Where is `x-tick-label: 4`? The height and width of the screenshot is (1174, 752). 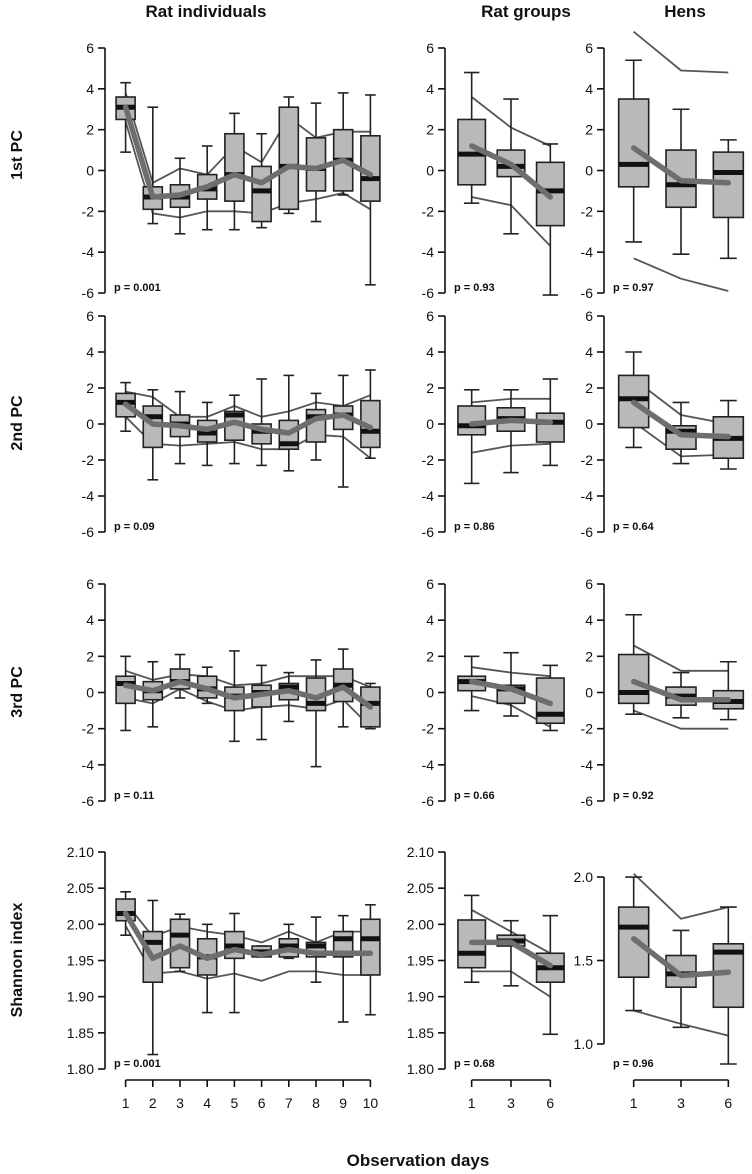
x-tick-label: 4 is located at coordinates (207, 1103).